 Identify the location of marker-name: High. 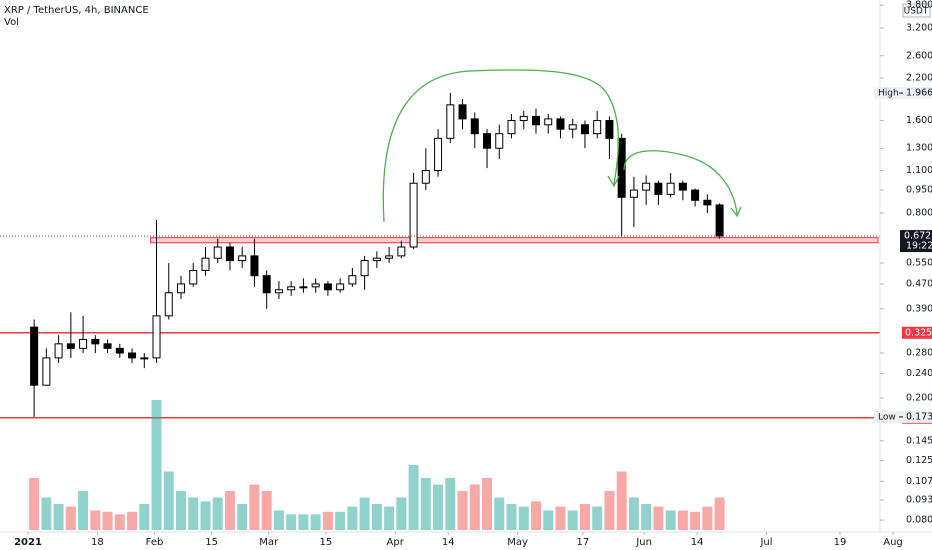
(888, 94).